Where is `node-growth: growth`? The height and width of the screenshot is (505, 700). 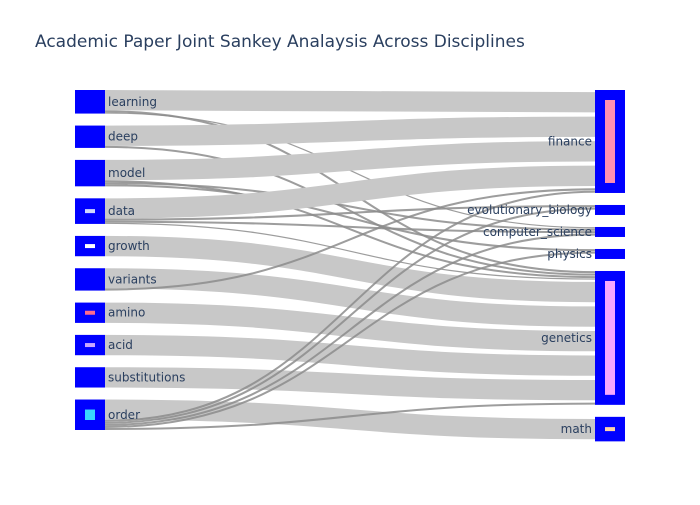 node-growth: growth is located at coordinates (112, 246).